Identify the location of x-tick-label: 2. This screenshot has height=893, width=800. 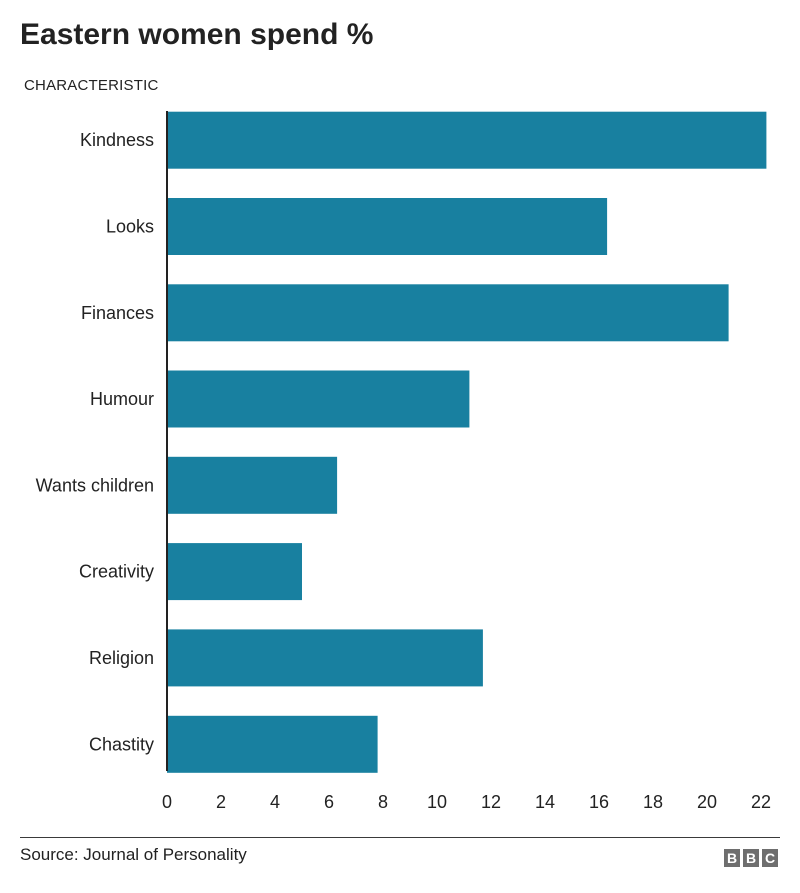
(221, 802).